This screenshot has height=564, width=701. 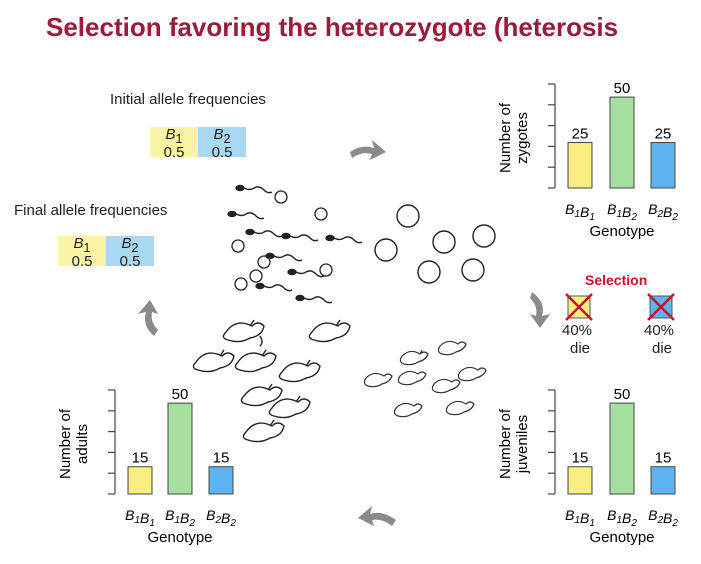 What do you see at coordinates (188, 99) in the screenshot?
I see `initial-freq-label: Initial allele frequencies` at bounding box center [188, 99].